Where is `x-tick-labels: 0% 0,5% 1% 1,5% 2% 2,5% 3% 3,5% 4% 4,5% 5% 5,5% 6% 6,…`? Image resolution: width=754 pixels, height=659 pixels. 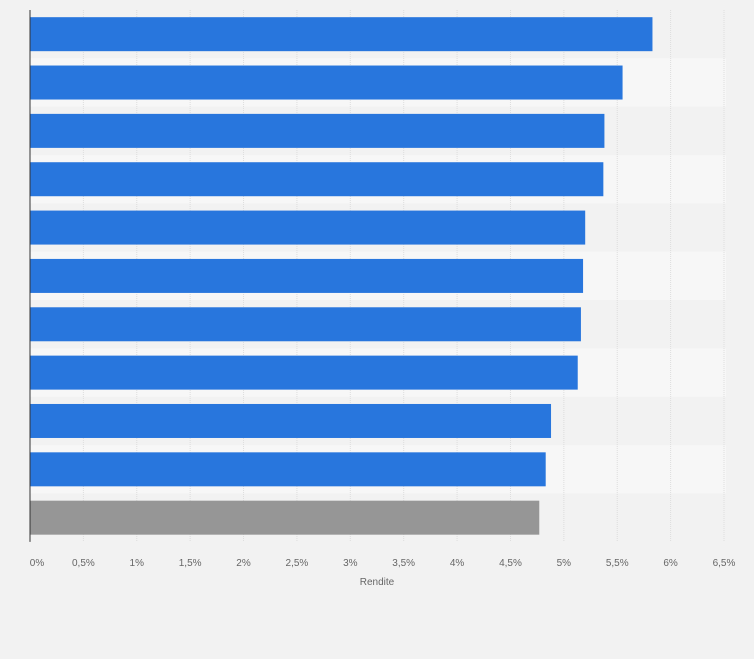 x-tick-labels: 0% 0,5% 1% 1,5% 2% 2,5% 3% 3,5% 4% 4,5% 5% 5,5% 6% 6,… is located at coordinates (383, 563).